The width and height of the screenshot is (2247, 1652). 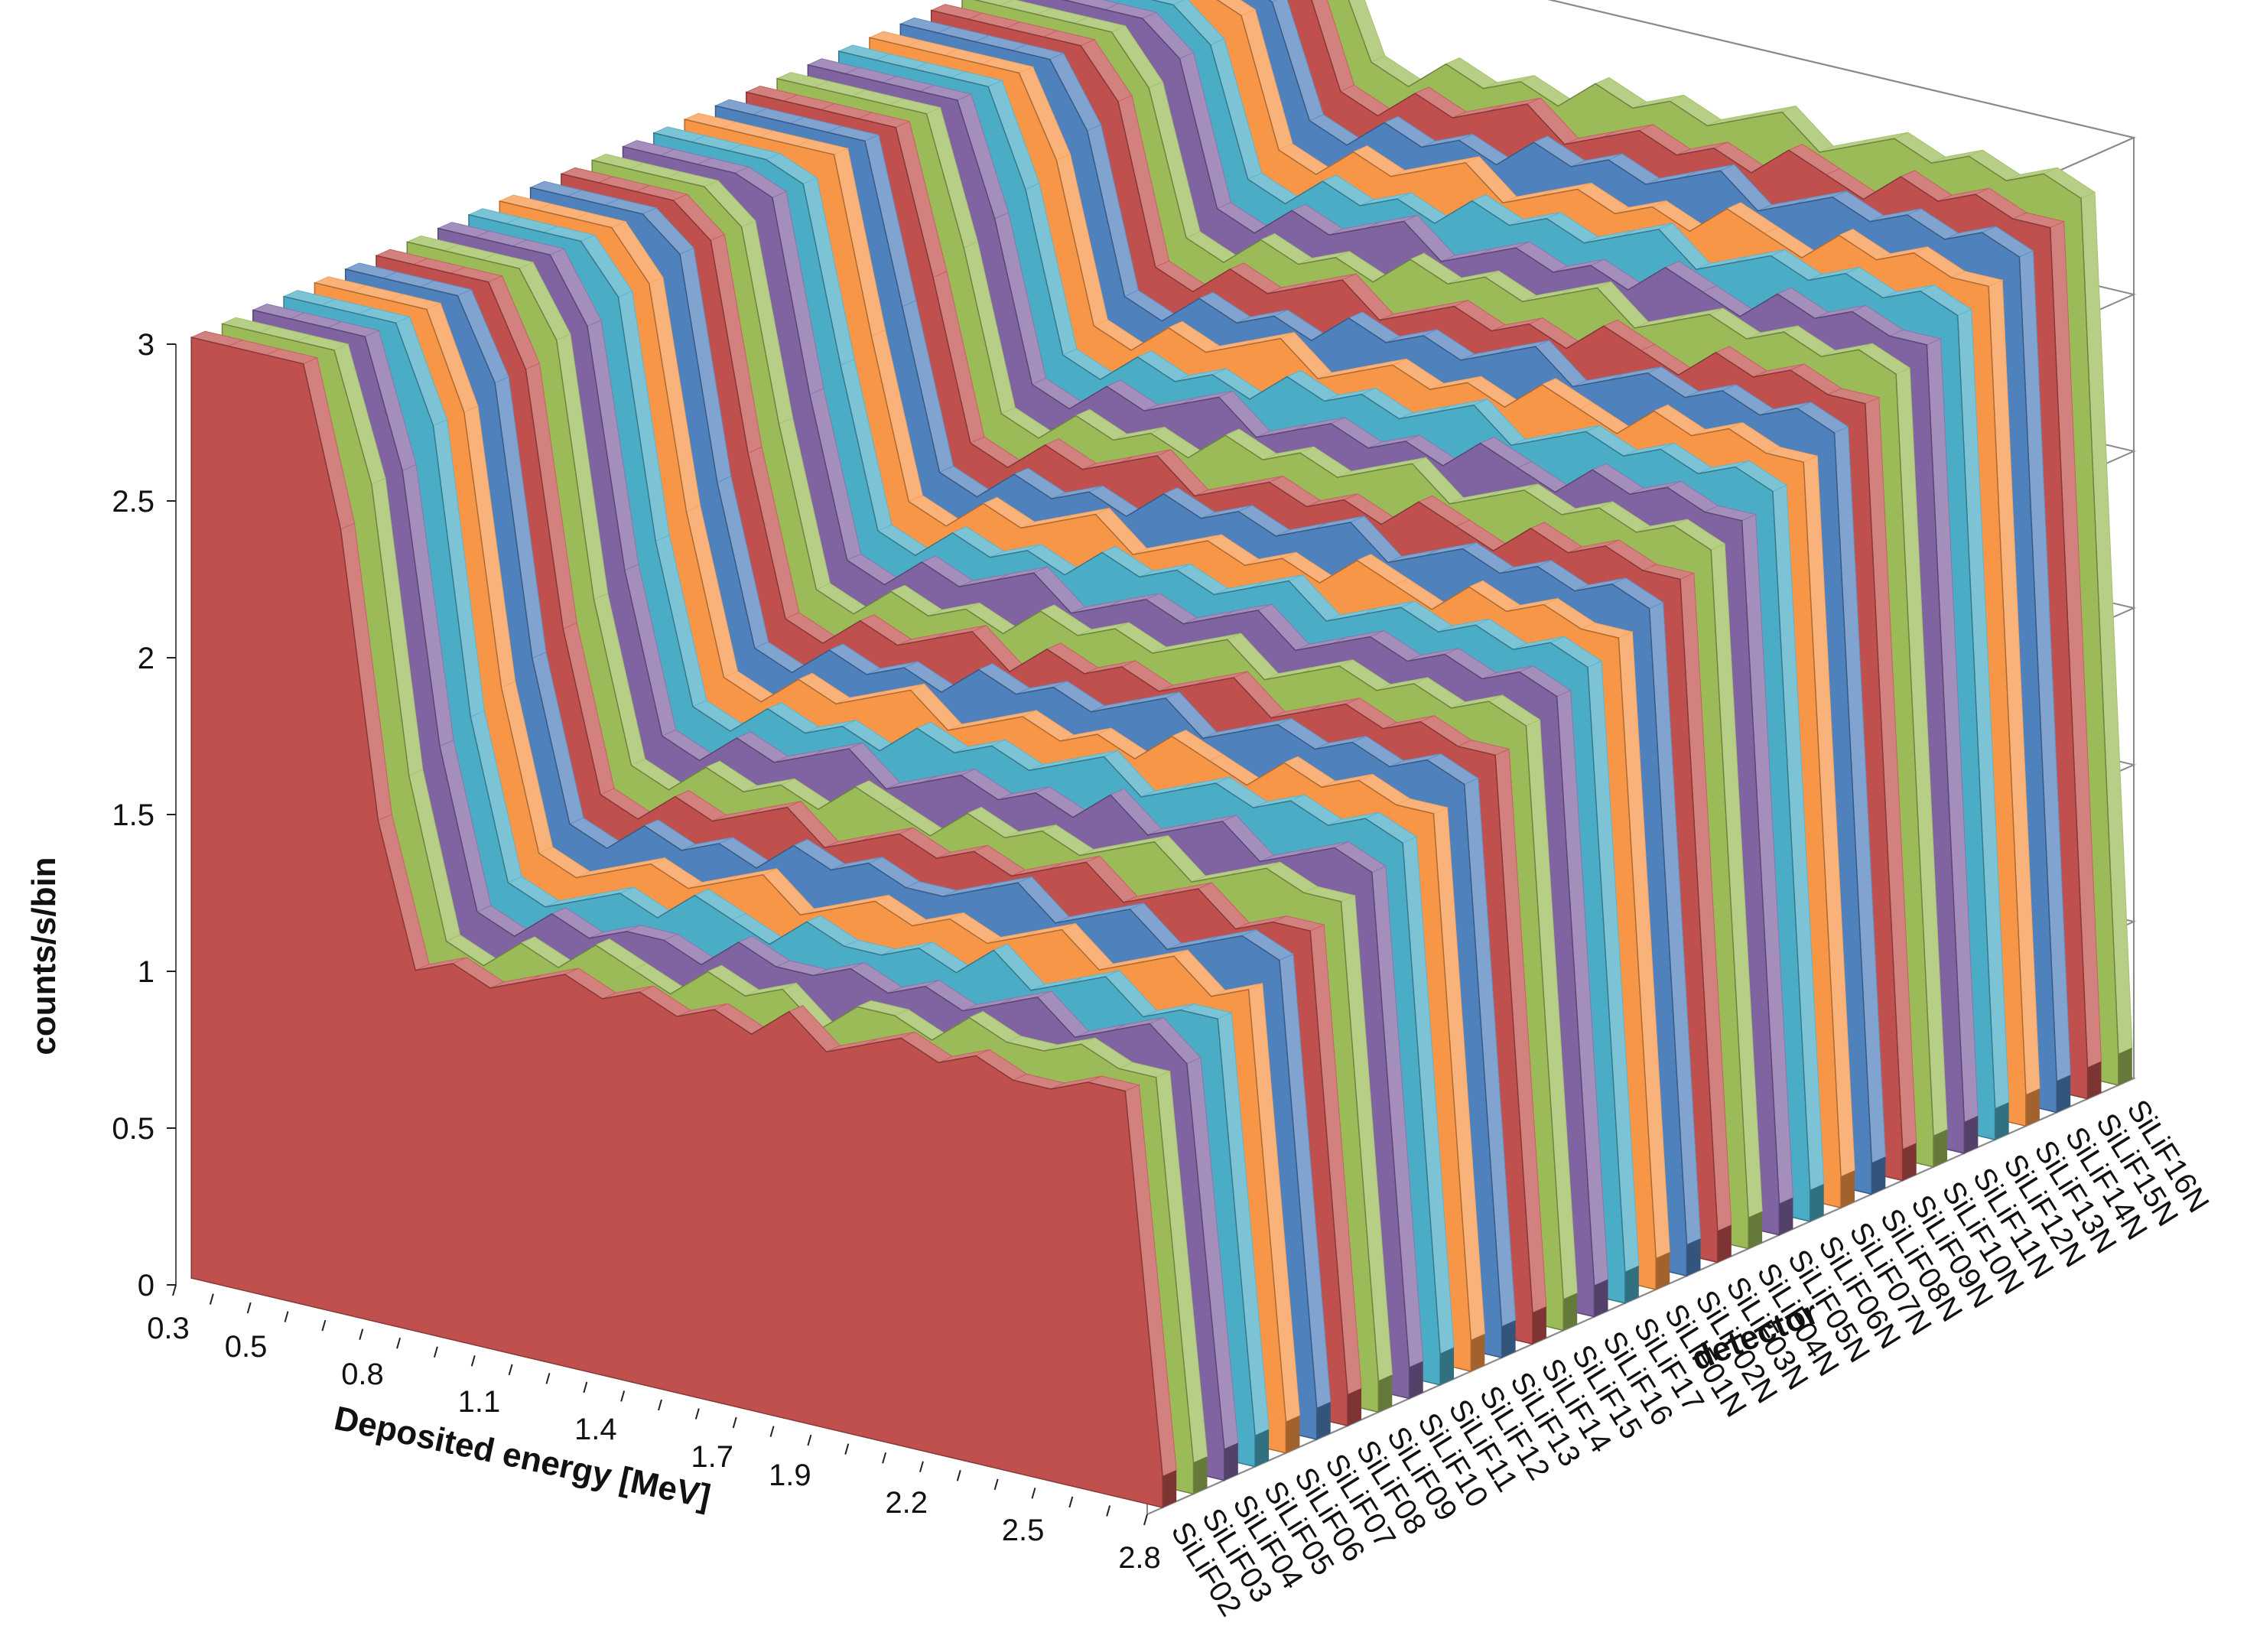 What do you see at coordinates (133, 502) in the screenshot?
I see `y-tick-label: 2.5` at bounding box center [133, 502].